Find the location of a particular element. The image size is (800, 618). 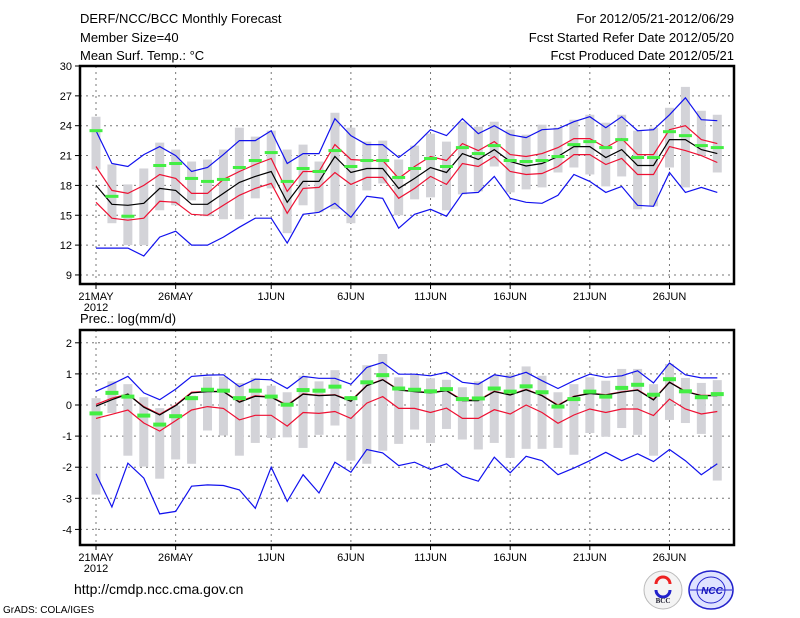

temp-xtick-label: 21JUN is located at coordinates (590, 297).